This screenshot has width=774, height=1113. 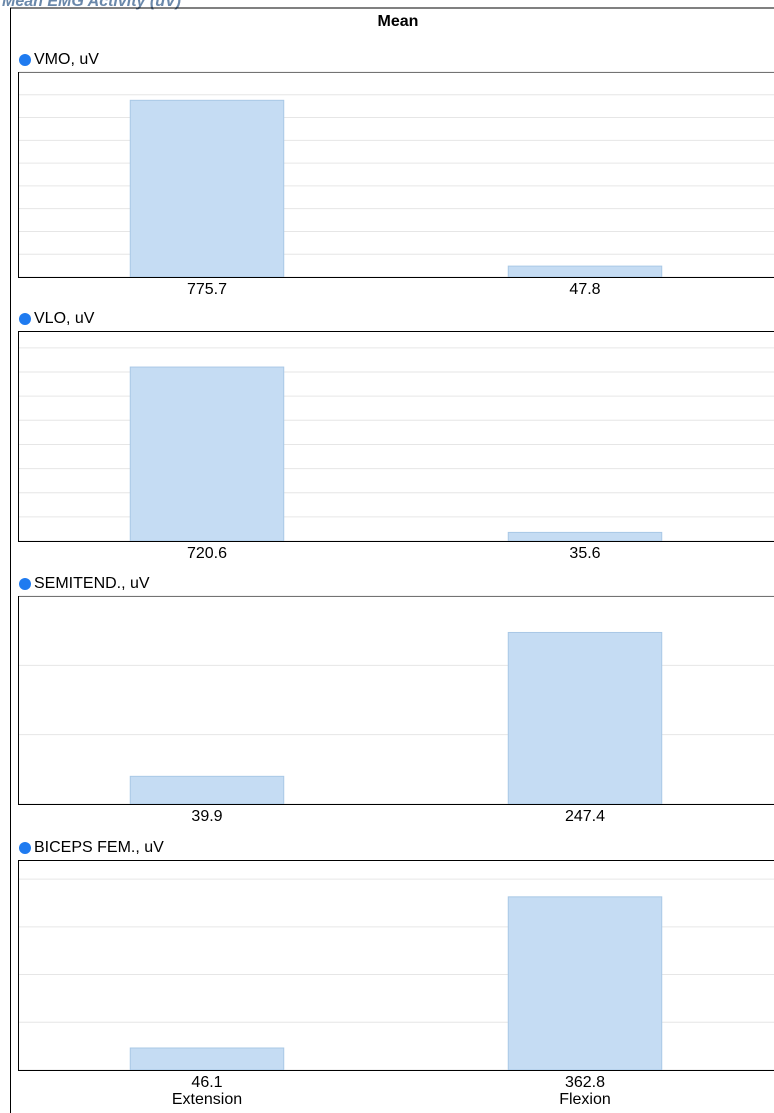 What do you see at coordinates (207, 1099) in the screenshot?
I see `x-tick-label: Extension` at bounding box center [207, 1099].